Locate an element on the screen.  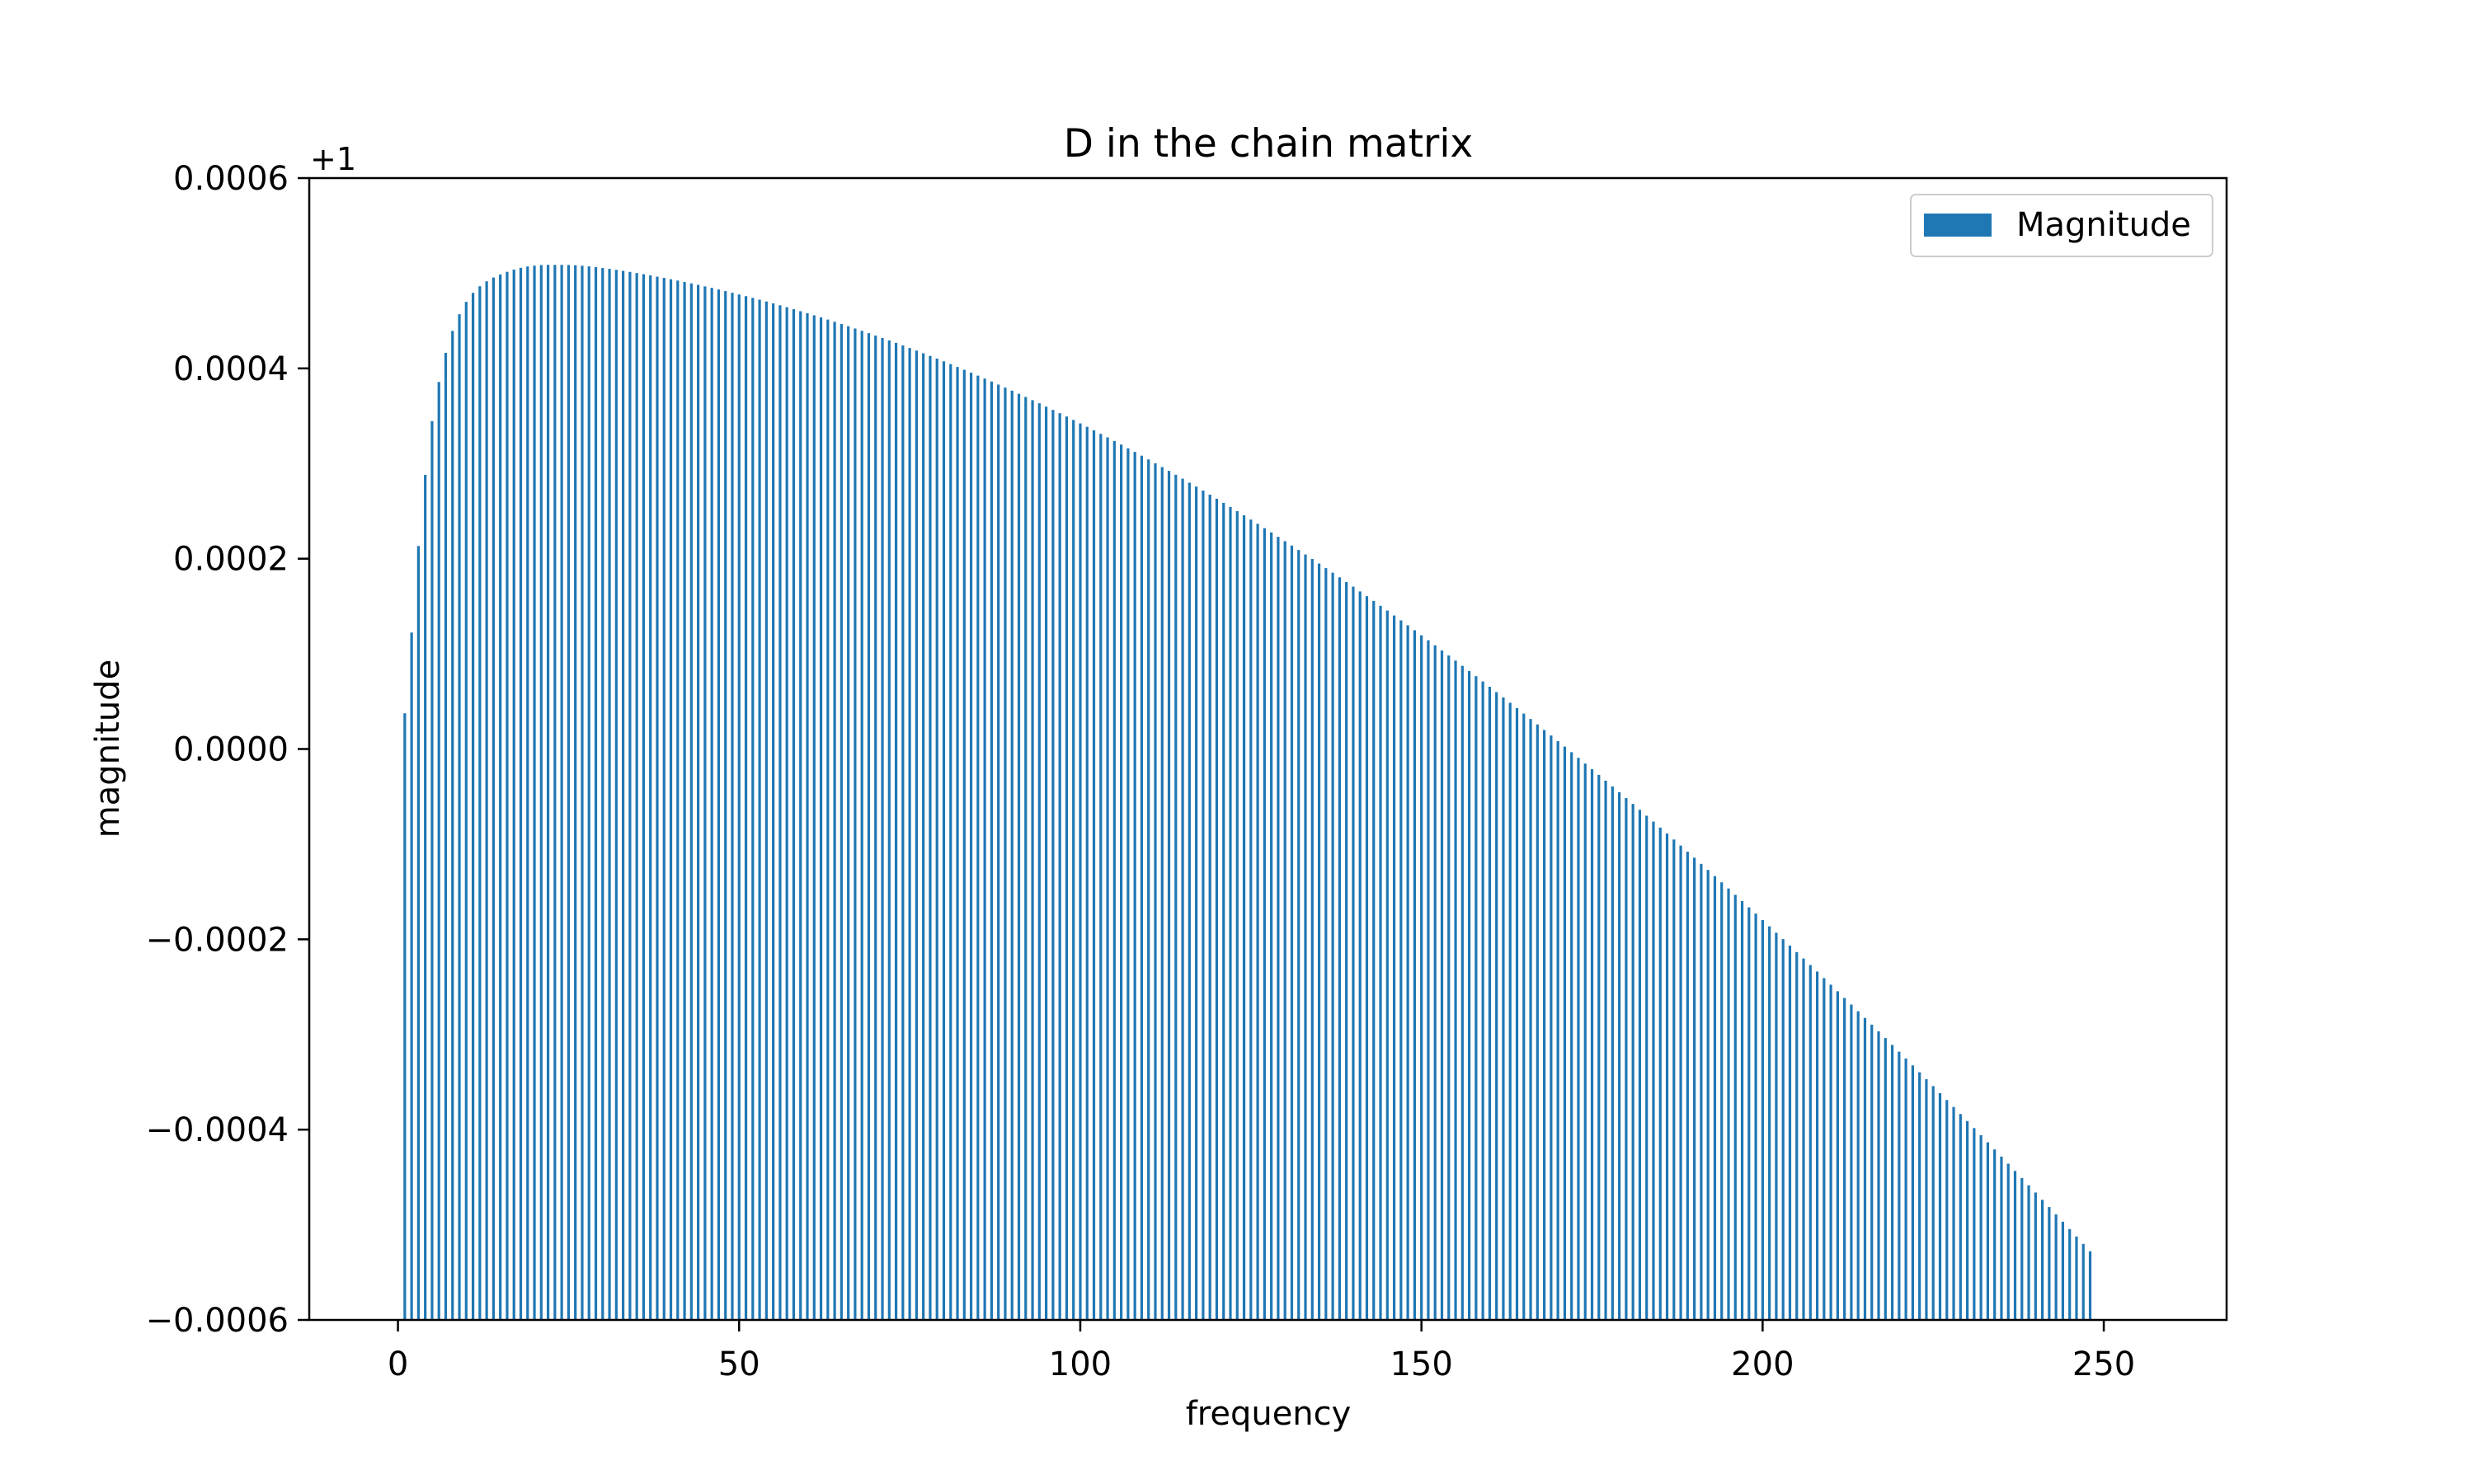
legend-swatch-magnitude is located at coordinates (1958, 226).